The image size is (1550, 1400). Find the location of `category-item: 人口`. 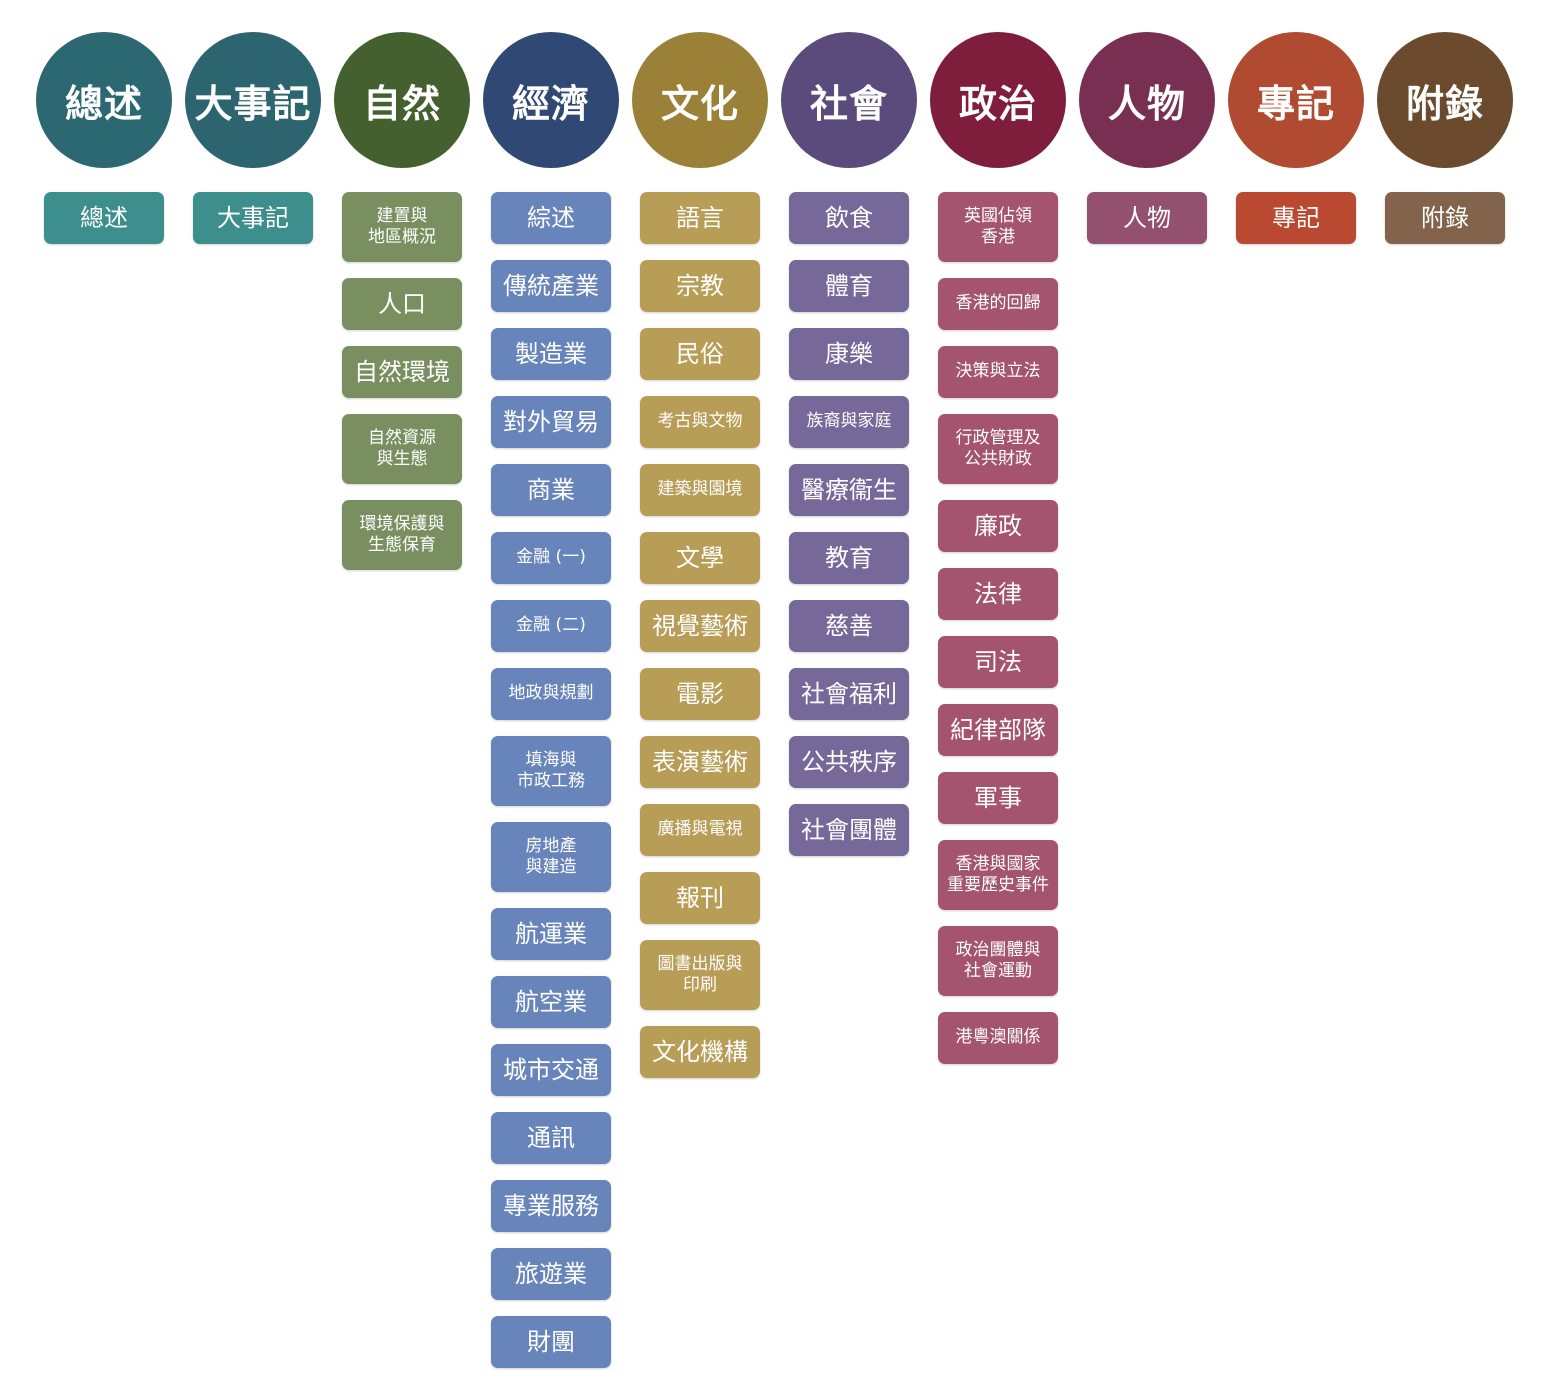

category-item: 人口 is located at coordinates (402, 304).